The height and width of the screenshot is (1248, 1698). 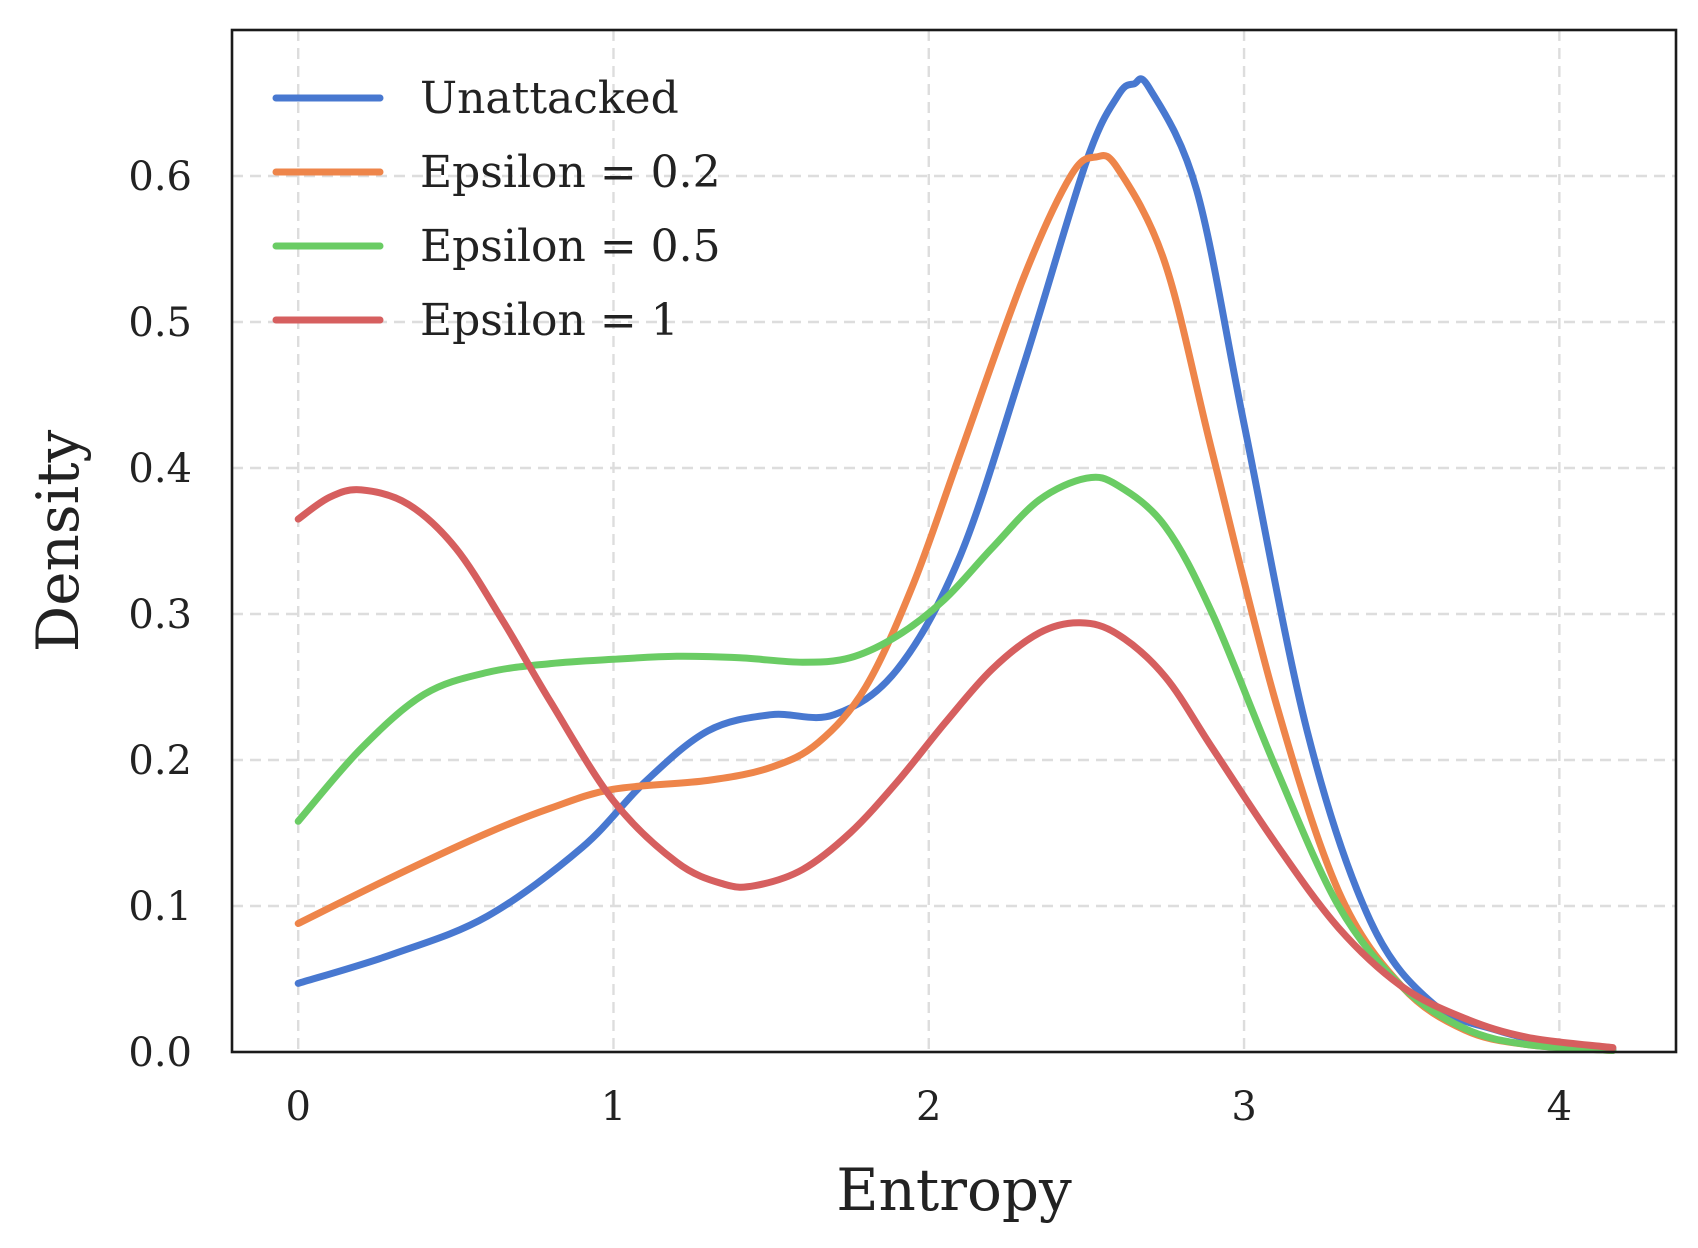 I want to click on x-tick-label: 1, so click(x=613, y=1107).